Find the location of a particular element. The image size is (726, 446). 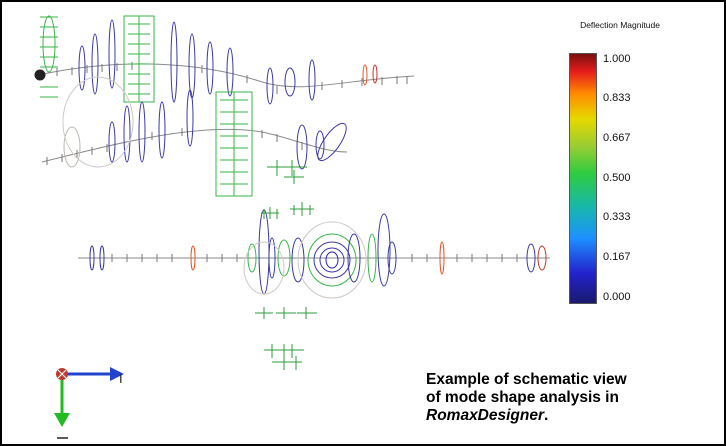

mid-clusters is located at coordinates (286, 286).